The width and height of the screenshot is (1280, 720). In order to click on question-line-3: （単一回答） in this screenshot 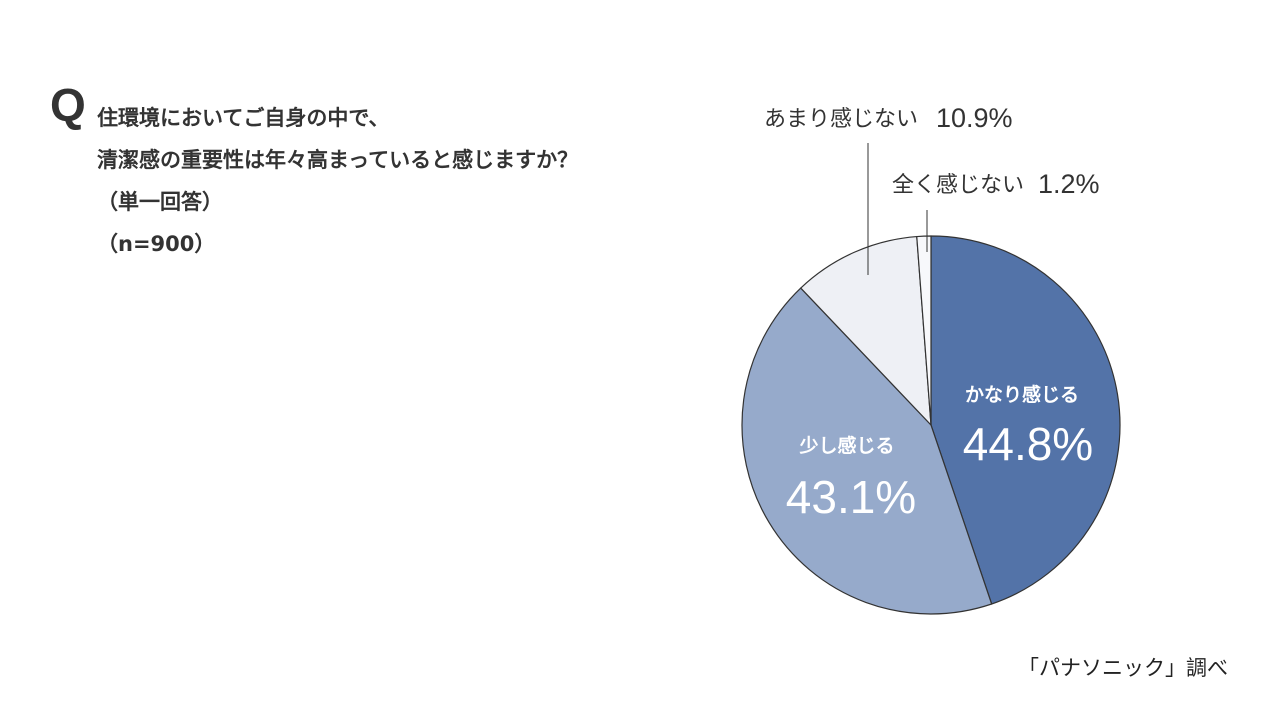, I will do `click(160, 202)`.